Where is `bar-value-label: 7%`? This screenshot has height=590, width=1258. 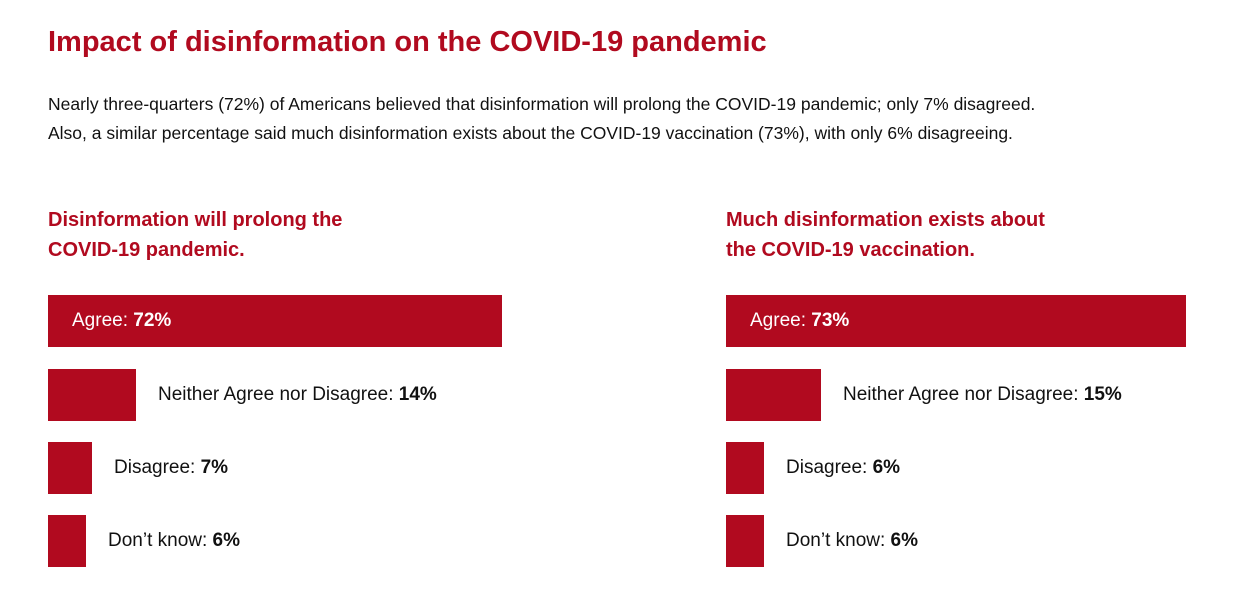 bar-value-label: 7% is located at coordinates (214, 467).